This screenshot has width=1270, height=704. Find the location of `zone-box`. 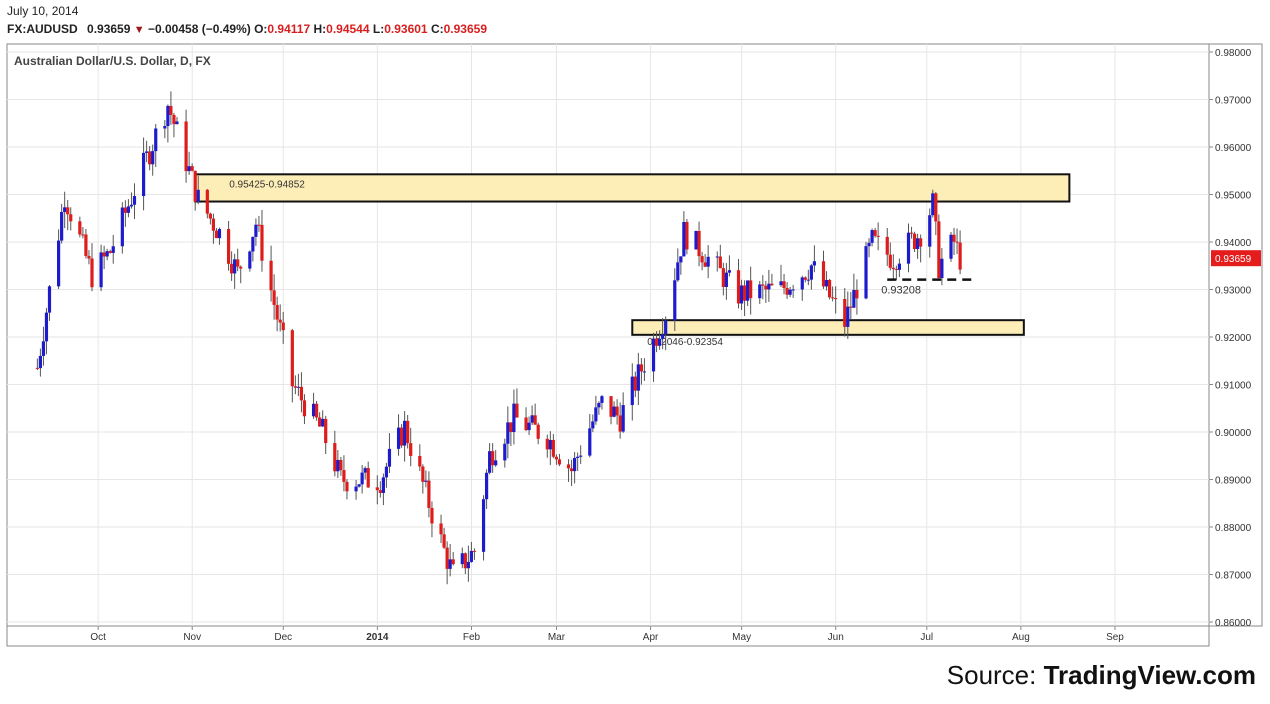

zone-box is located at coordinates (828, 327).